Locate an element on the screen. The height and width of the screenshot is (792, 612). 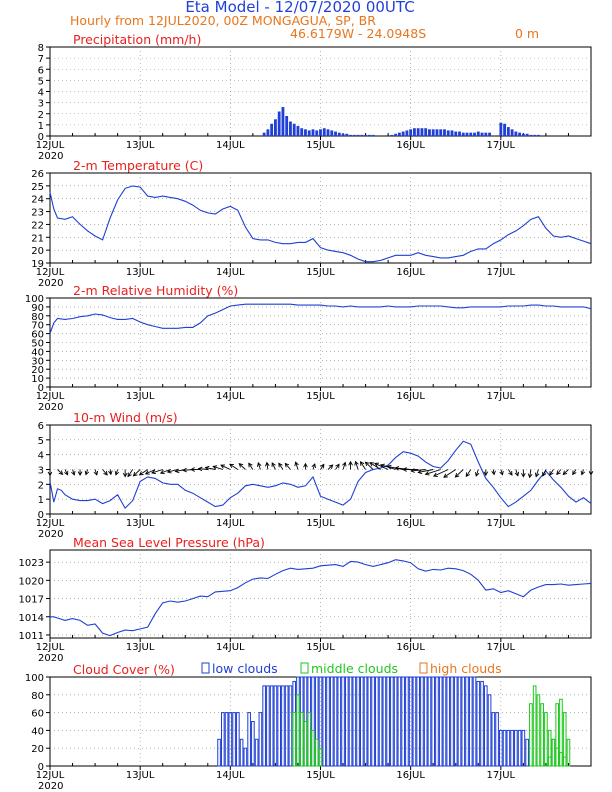
wind-line is located at coordinates (320, 474).